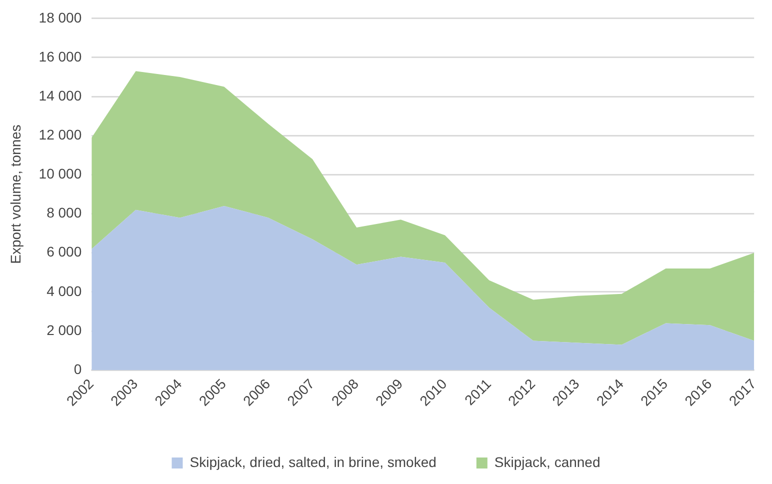 Image resolution: width=772 pixels, height=484 pixels. What do you see at coordinates (64, 252) in the screenshot?
I see `y-tick-label: 6 000` at bounding box center [64, 252].